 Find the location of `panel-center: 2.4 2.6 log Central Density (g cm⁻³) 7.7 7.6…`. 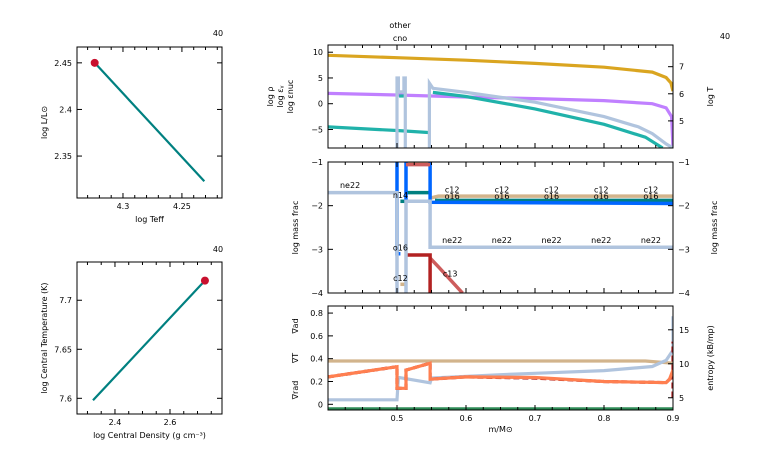

panel-center: 2.4 2.6 log Central Density (g cm⁻³) 7.7 7.6… is located at coordinates (131, 350).